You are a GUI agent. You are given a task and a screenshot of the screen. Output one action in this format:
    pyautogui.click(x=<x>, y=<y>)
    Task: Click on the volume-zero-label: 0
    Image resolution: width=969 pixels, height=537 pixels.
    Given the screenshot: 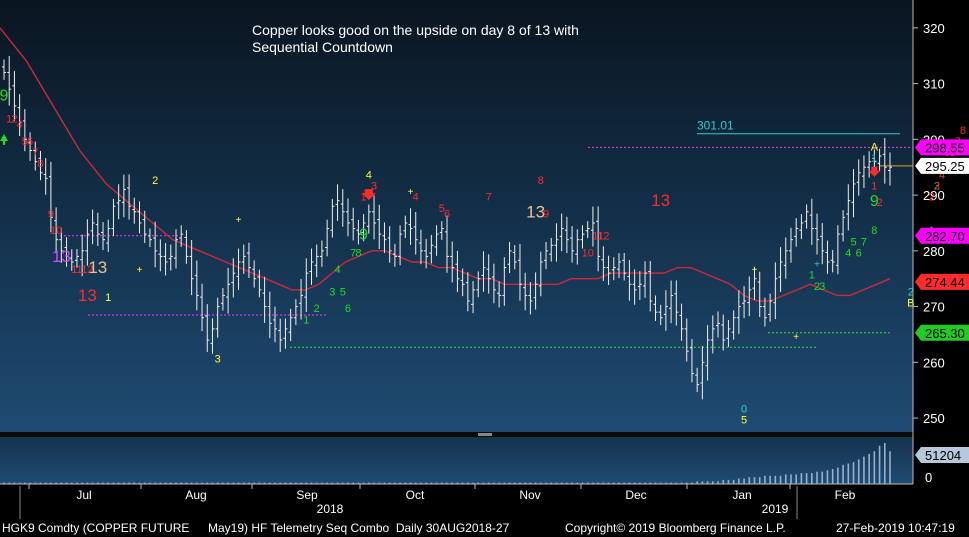 What is the action you would take?
    pyautogui.click(x=928, y=477)
    